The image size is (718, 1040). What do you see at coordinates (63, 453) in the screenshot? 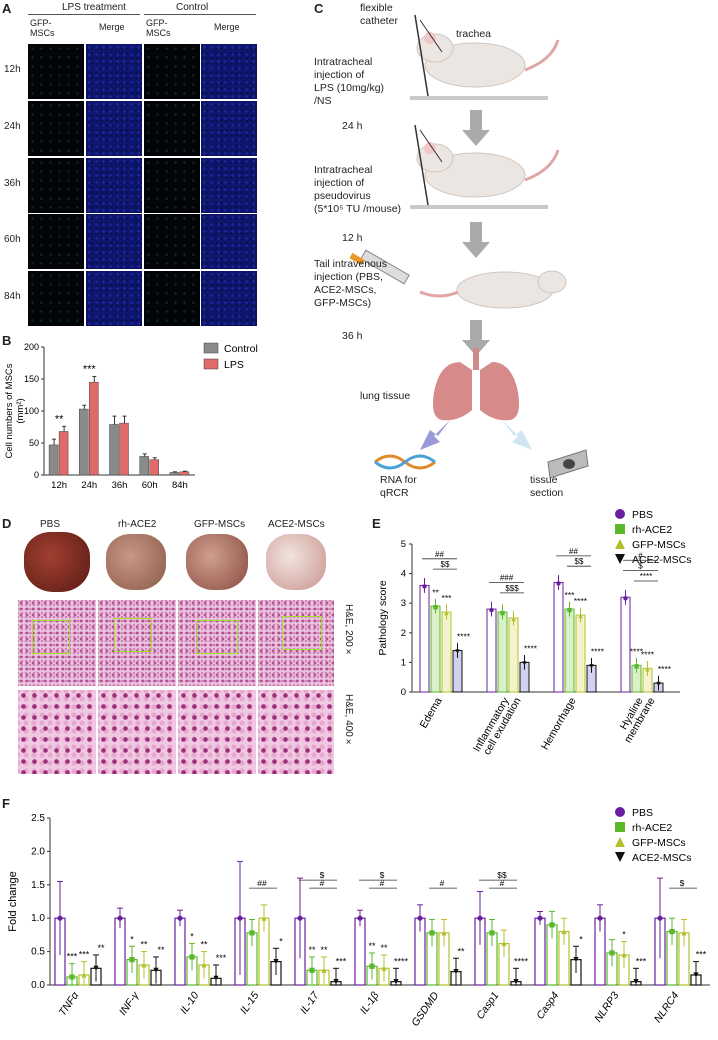
I see `bar-LPS-12h` at bounding box center [63, 453].